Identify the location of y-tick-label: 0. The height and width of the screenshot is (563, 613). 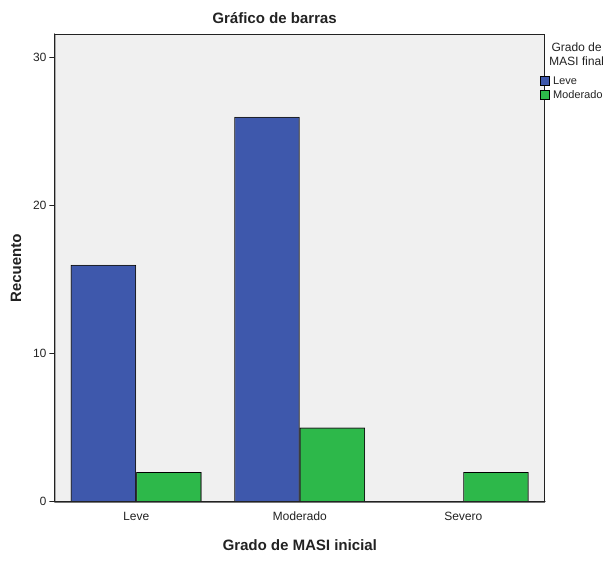
(43, 501).